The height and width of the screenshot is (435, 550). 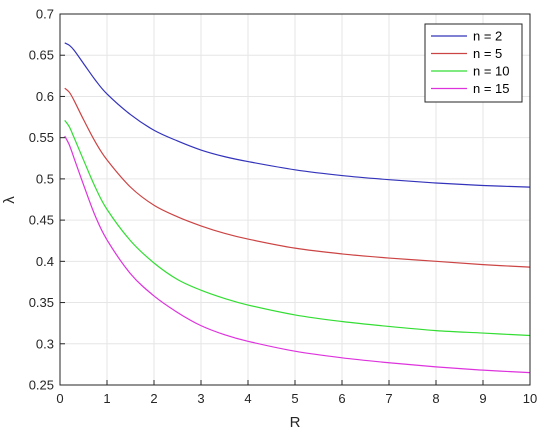 What do you see at coordinates (491, 88) in the screenshot?
I see `legend-label: n = 15` at bounding box center [491, 88].